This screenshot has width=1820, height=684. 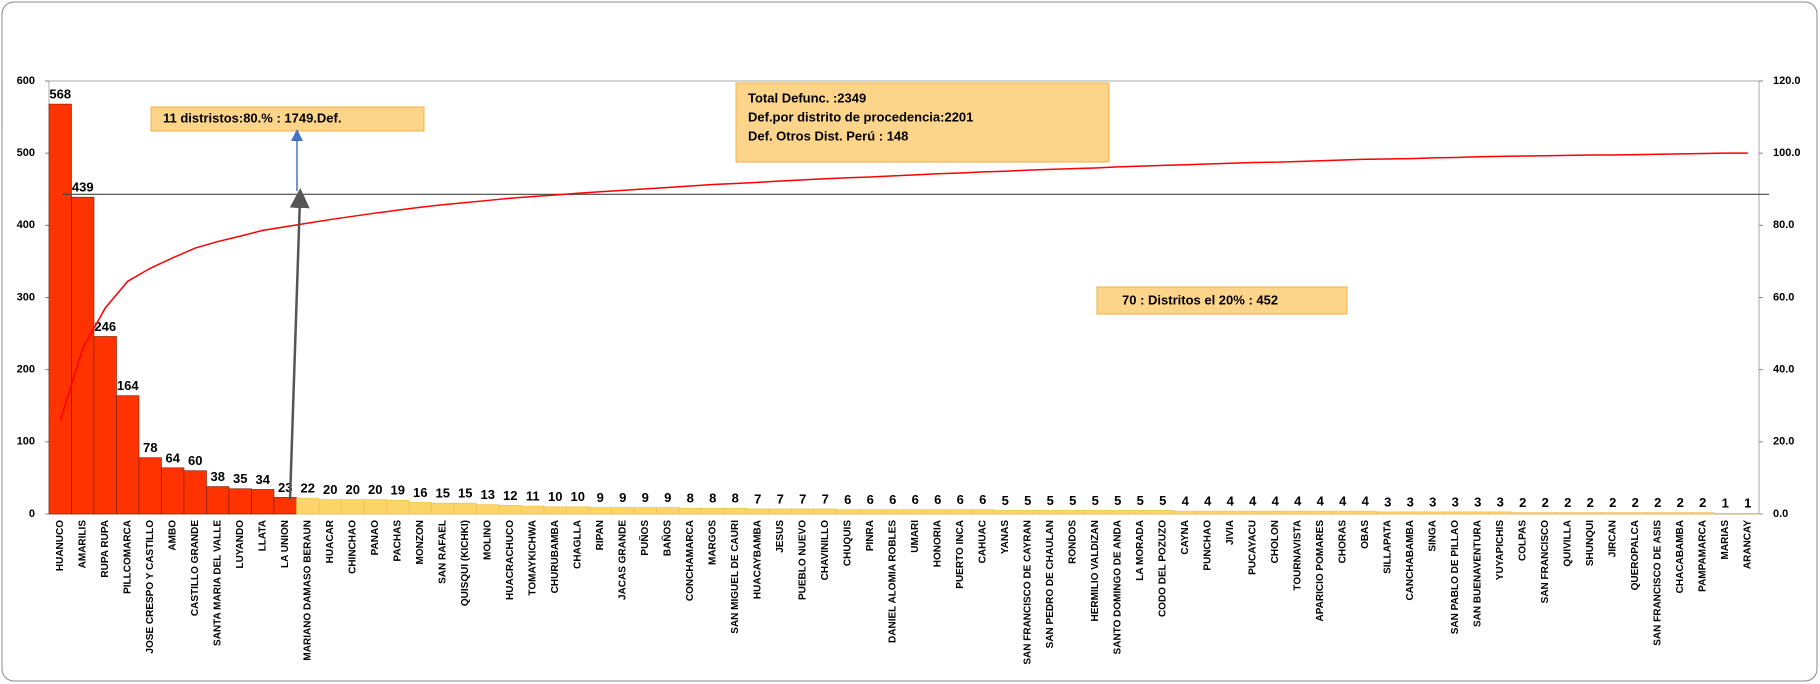 What do you see at coordinates (1140, 550) in the screenshot?
I see `x-tick-label: LA MORADA` at bounding box center [1140, 550].